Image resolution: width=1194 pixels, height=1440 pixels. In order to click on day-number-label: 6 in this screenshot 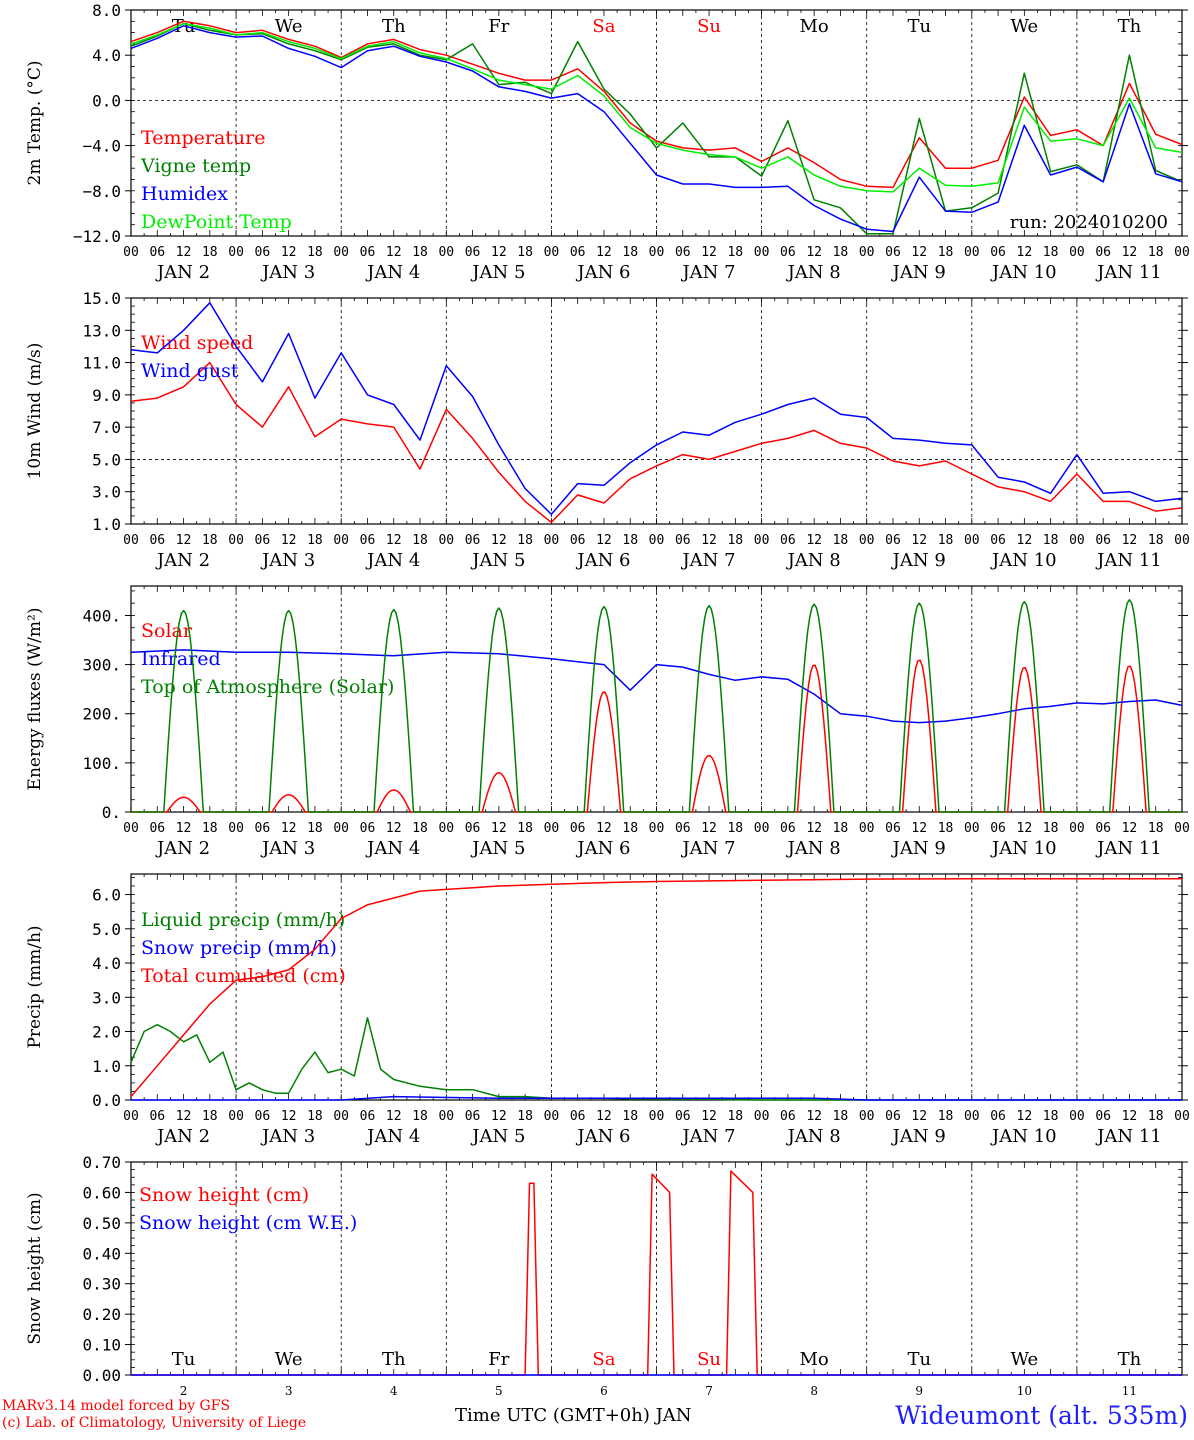, I will do `click(604, 1391)`.